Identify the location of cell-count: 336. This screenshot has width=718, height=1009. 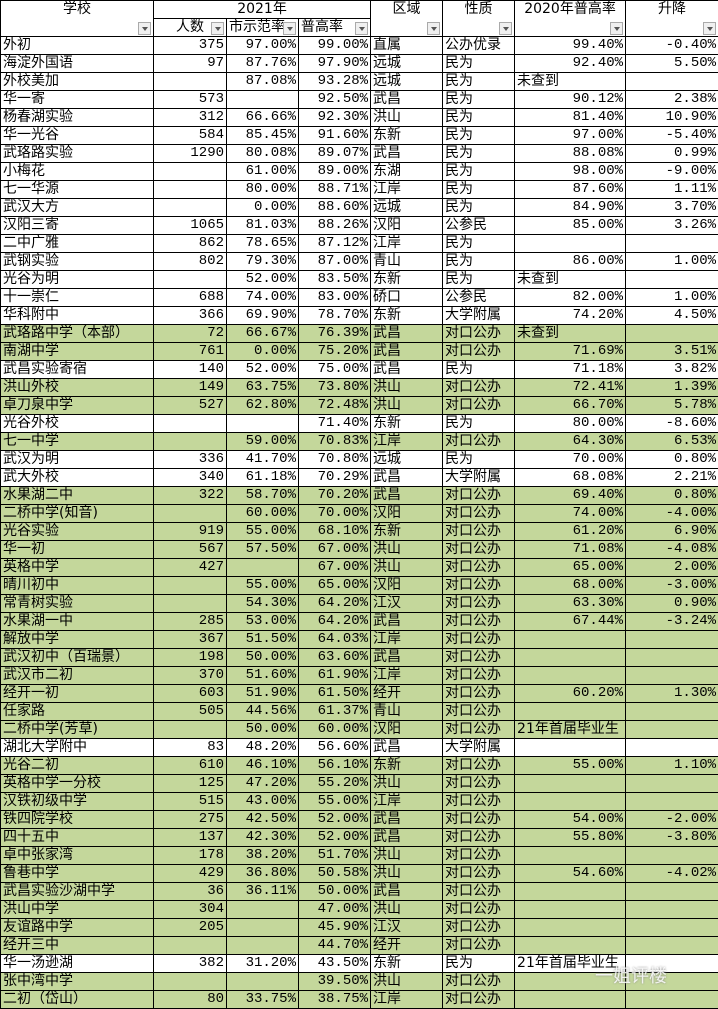
(190, 459).